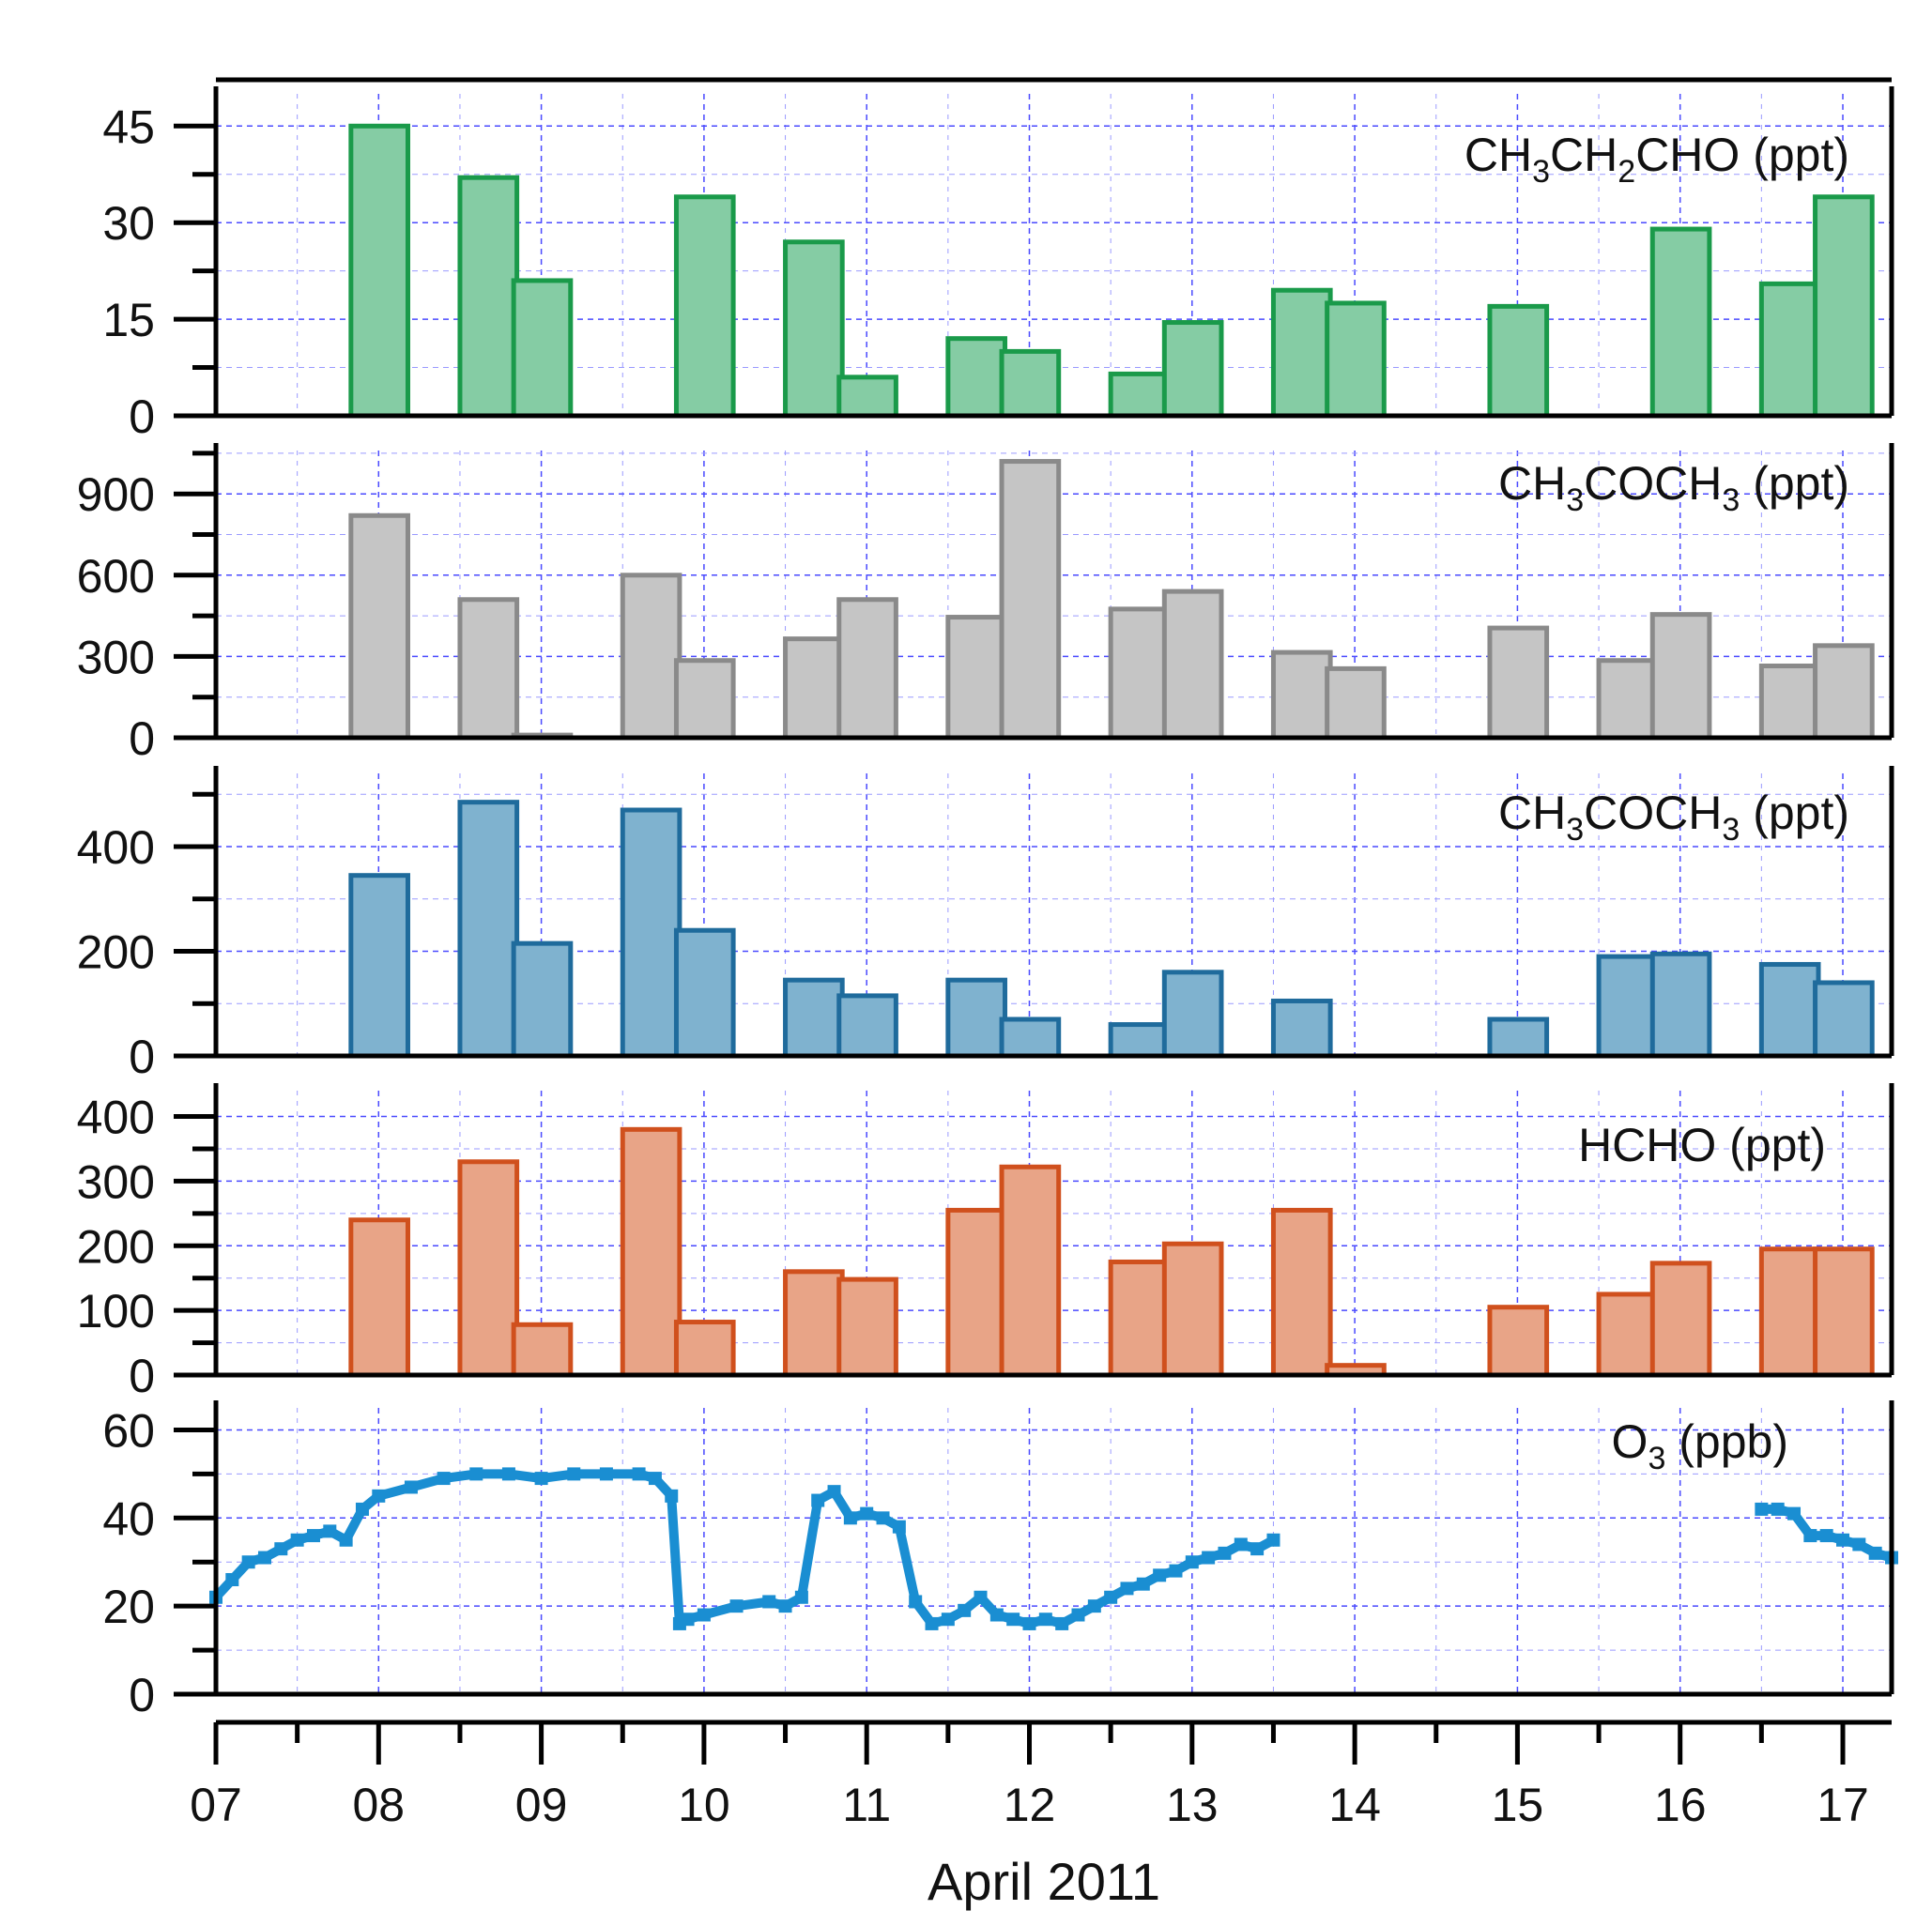 The image size is (1932, 1926). I want to click on y-tick-label: 600, so click(116, 576).